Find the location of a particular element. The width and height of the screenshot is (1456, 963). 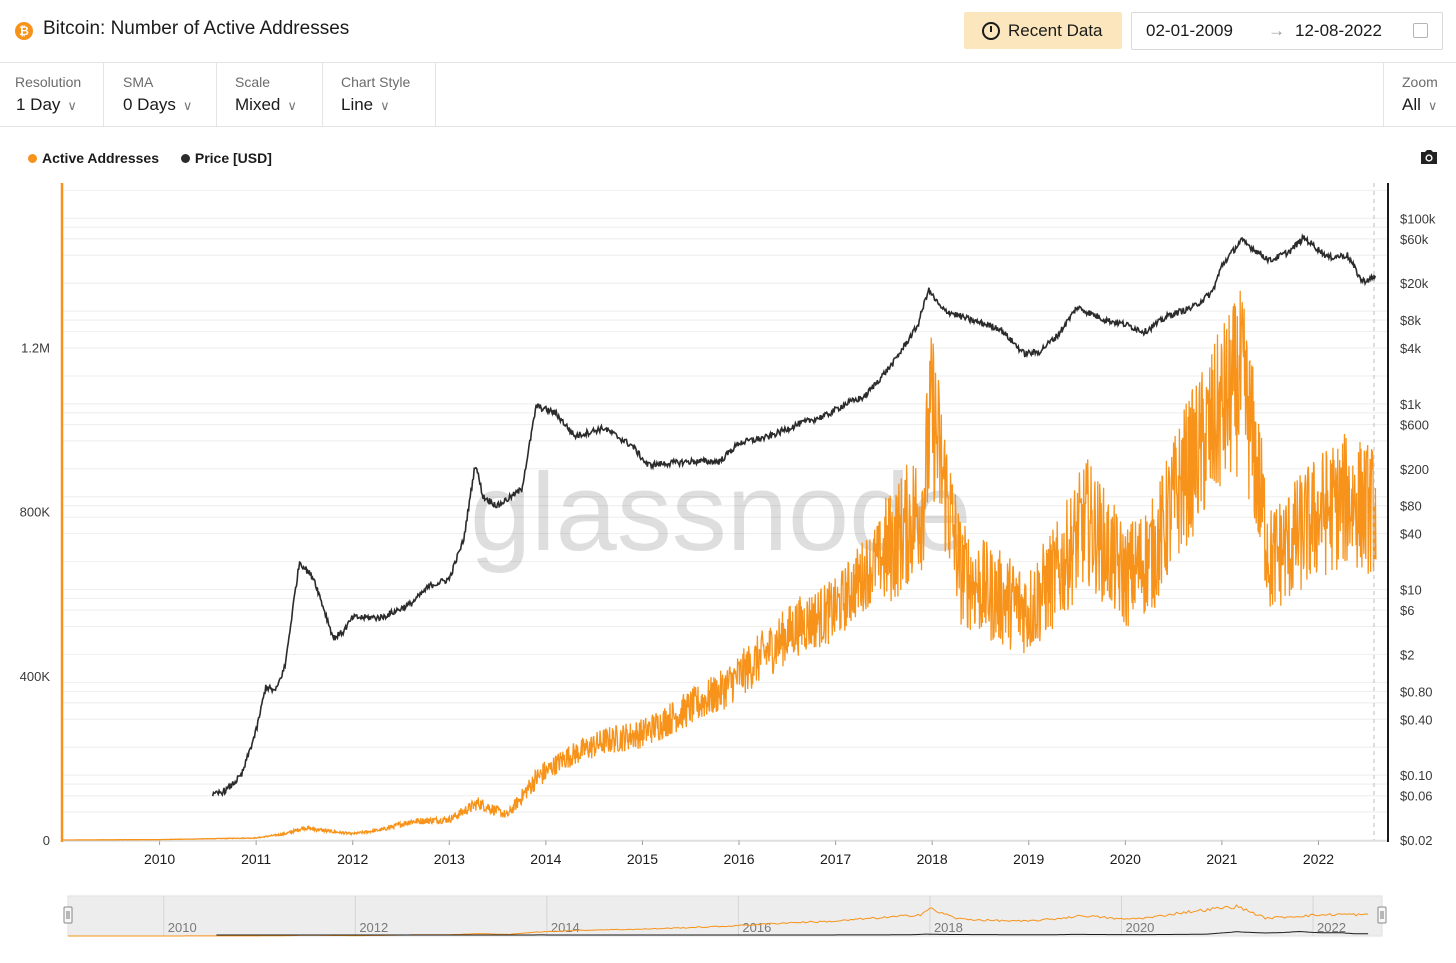

scale-value: Mixed ∨ is located at coordinates (266, 104).